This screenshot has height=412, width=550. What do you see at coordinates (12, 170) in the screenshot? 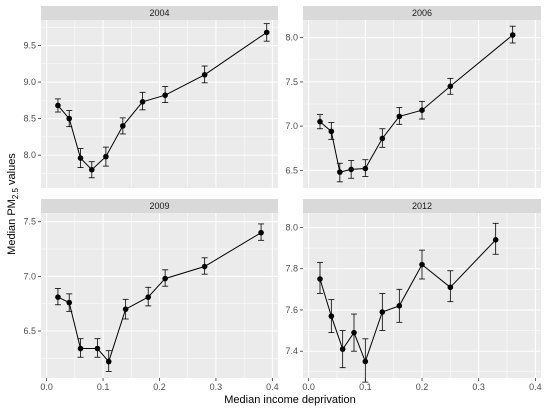
I see `y-axis-title-post: values` at bounding box center [12, 170].